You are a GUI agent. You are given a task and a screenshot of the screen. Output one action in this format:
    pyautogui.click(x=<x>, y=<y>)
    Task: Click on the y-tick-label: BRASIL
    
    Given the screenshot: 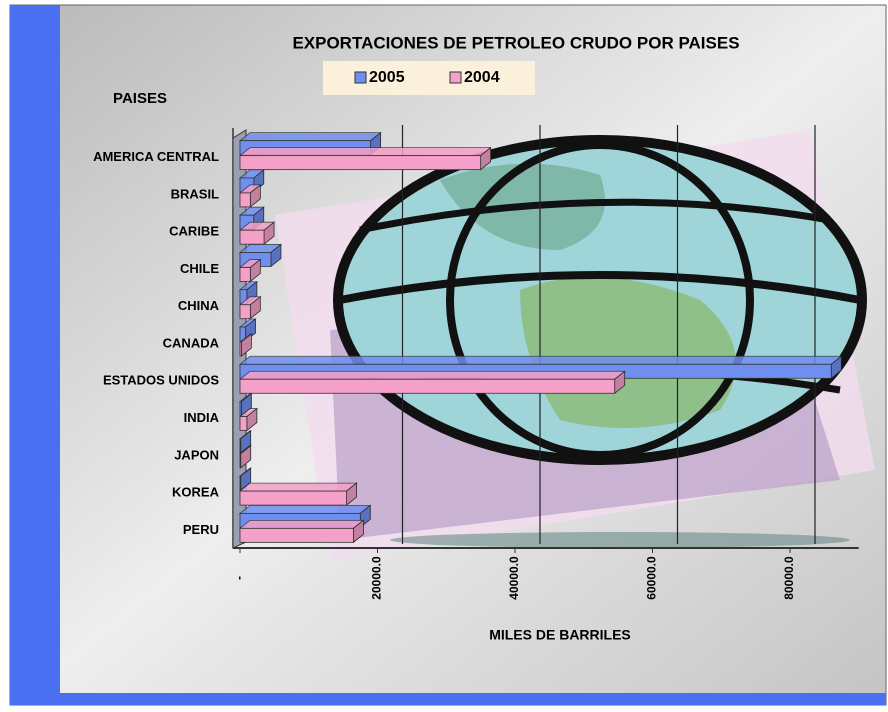 What is the action you would take?
    pyautogui.click(x=195, y=193)
    